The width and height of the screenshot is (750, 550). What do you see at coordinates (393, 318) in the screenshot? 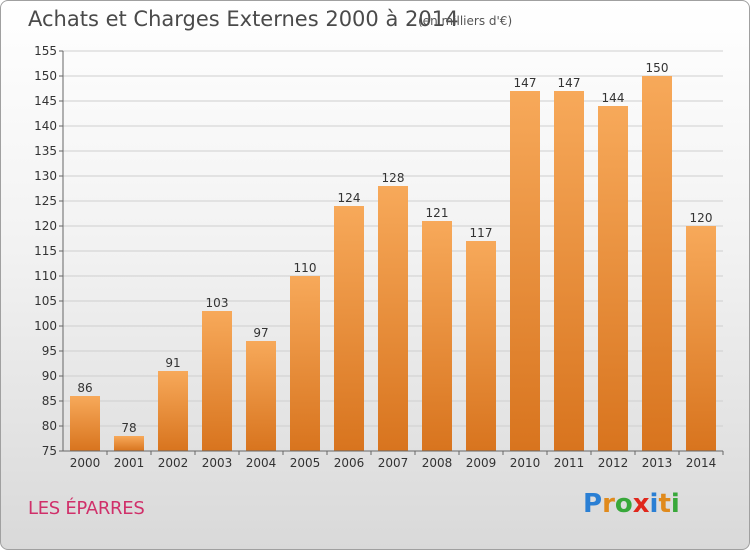
I see `bar-2007` at bounding box center [393, 318].